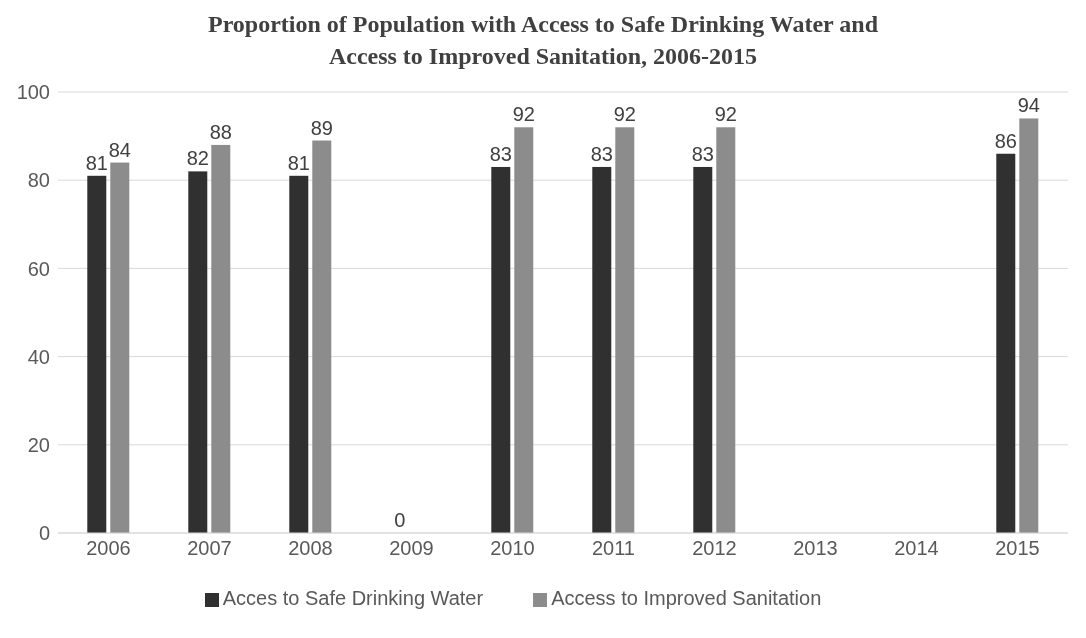  Describe the element at coordinates (197, 158) in the screenshot. I see `data-label: 82` at that location.